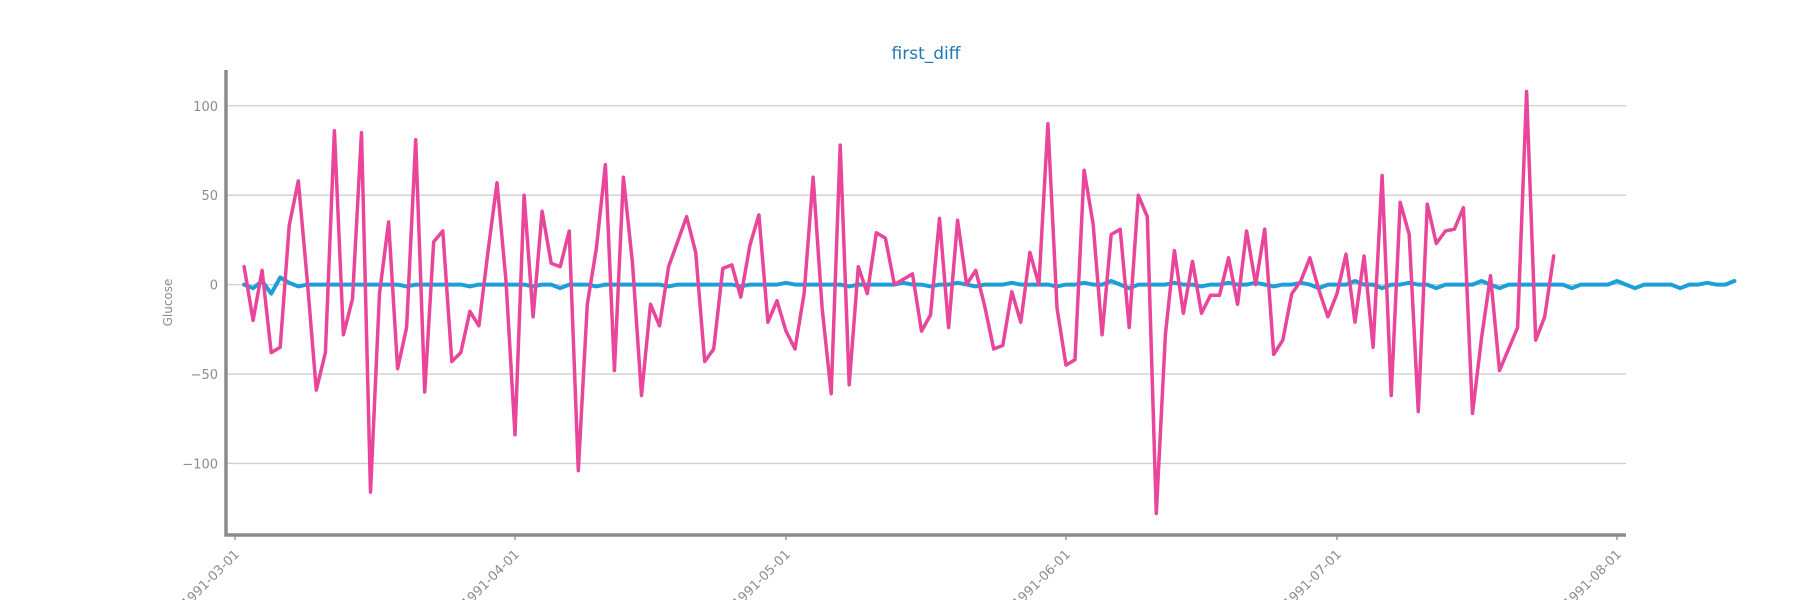 This screenshot has height=600, width=1800. I want to click on x-tick-label: 1991-04-01, so click(491, 573).